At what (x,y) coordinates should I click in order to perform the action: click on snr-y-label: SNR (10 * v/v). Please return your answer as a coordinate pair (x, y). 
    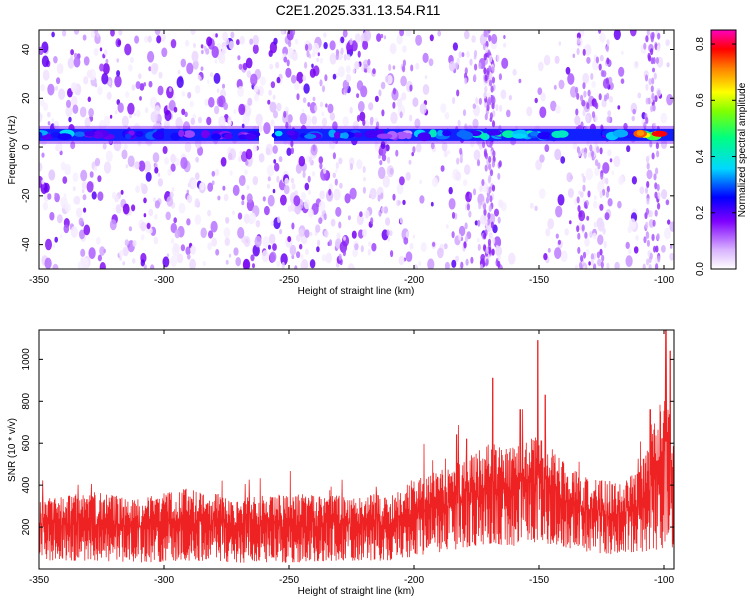
    Looking at the image, I should click on (12, 450).